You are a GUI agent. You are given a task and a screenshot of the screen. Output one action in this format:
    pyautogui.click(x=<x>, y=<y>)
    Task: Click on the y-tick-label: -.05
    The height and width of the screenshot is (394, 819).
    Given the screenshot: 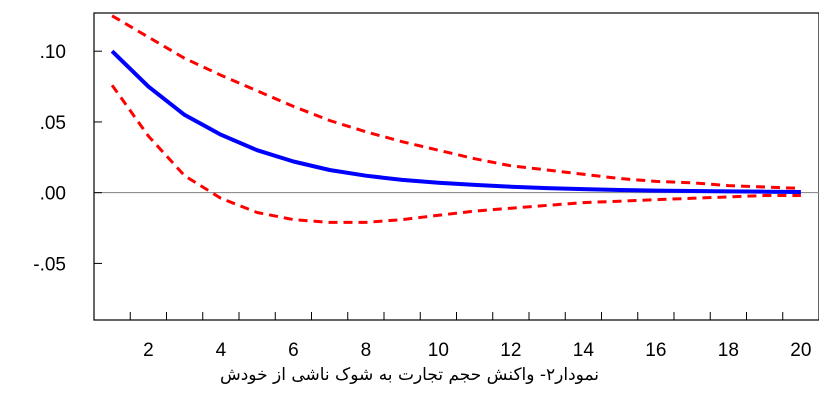 What is the action you would take?
    pyautogui.click(x=49, y=264)
    